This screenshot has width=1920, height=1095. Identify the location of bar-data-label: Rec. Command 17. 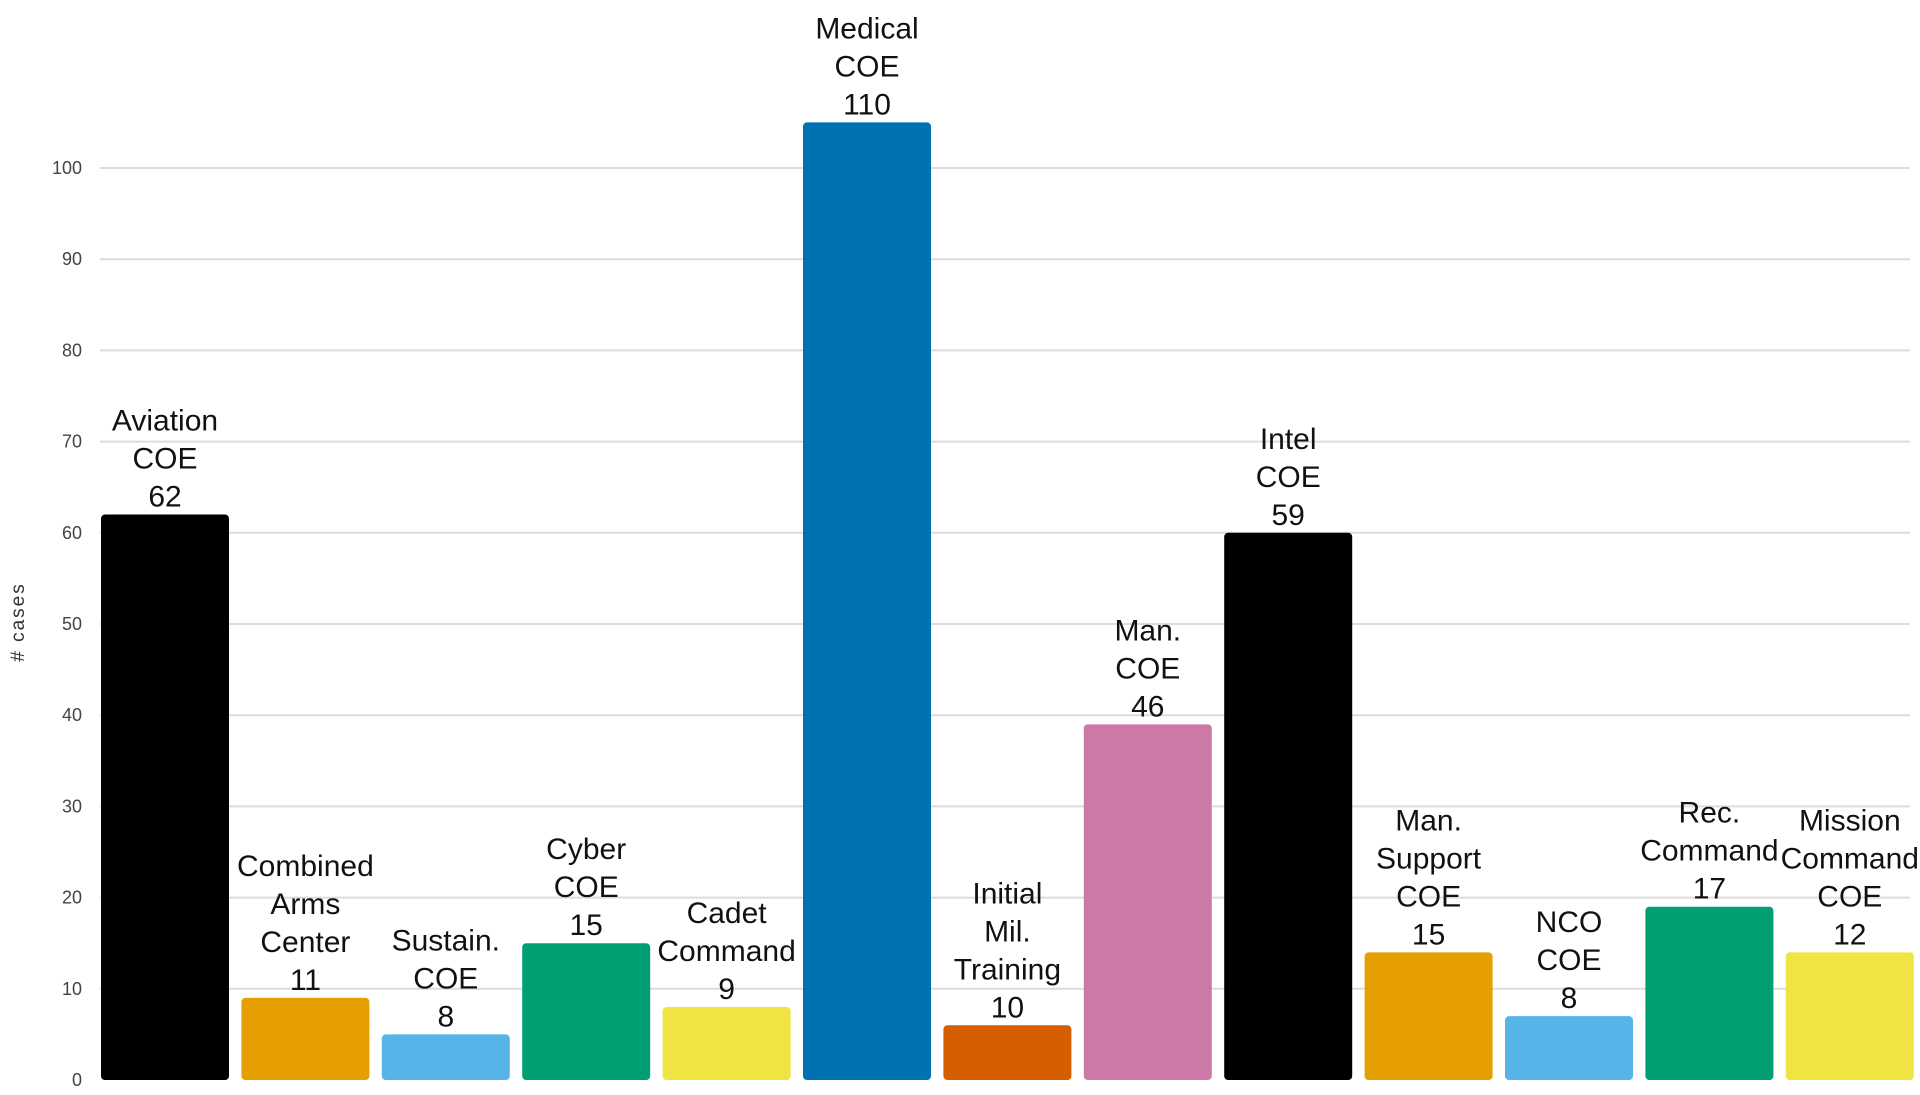
(1709, 851).